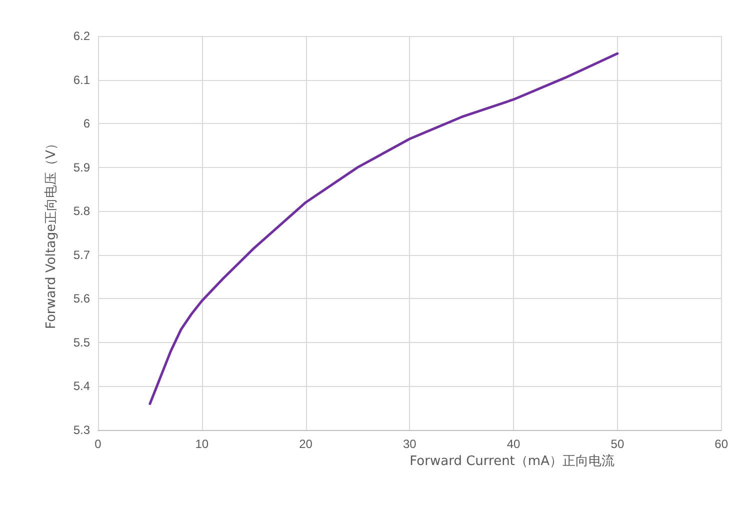 The width and height of the screenshot is (739, 515). What do you see at coordinates (86, 123) in the screenshot?
I see `y-tick-label: 6` at bounding box center [86, 123].